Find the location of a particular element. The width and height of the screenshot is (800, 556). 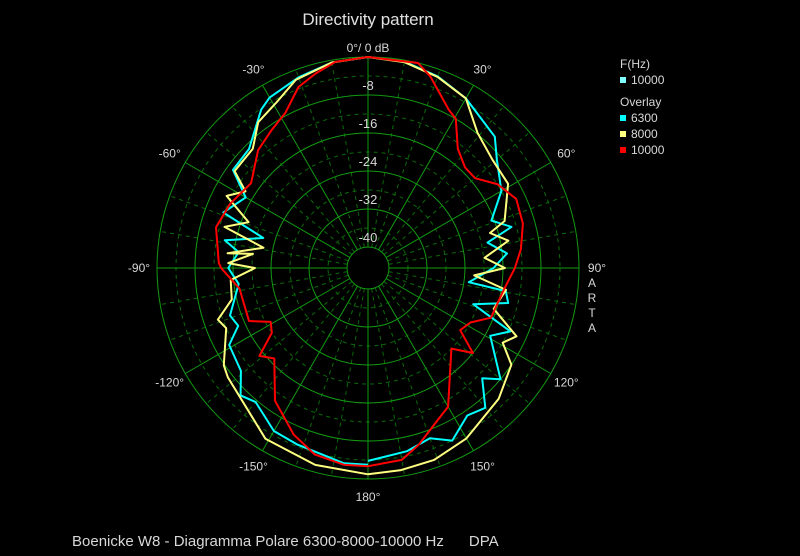

center-hole is located at coordinates (368, 268).